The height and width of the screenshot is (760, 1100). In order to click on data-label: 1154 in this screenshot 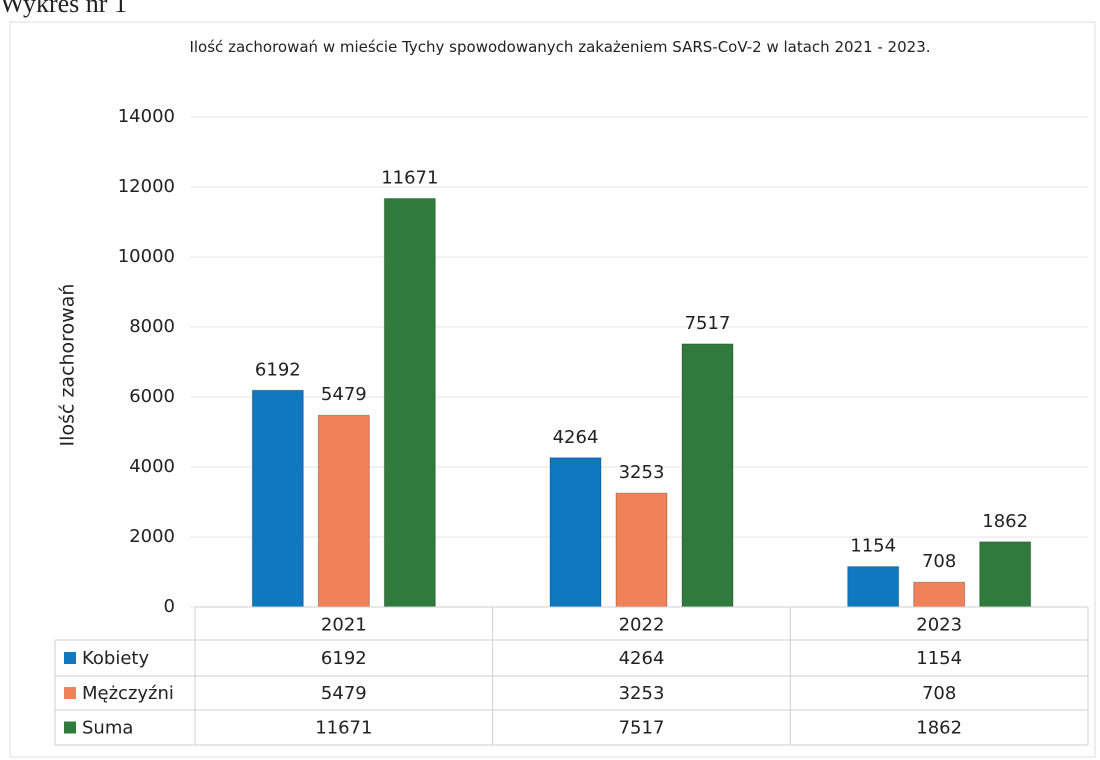, I will do `click(873, 546)`.